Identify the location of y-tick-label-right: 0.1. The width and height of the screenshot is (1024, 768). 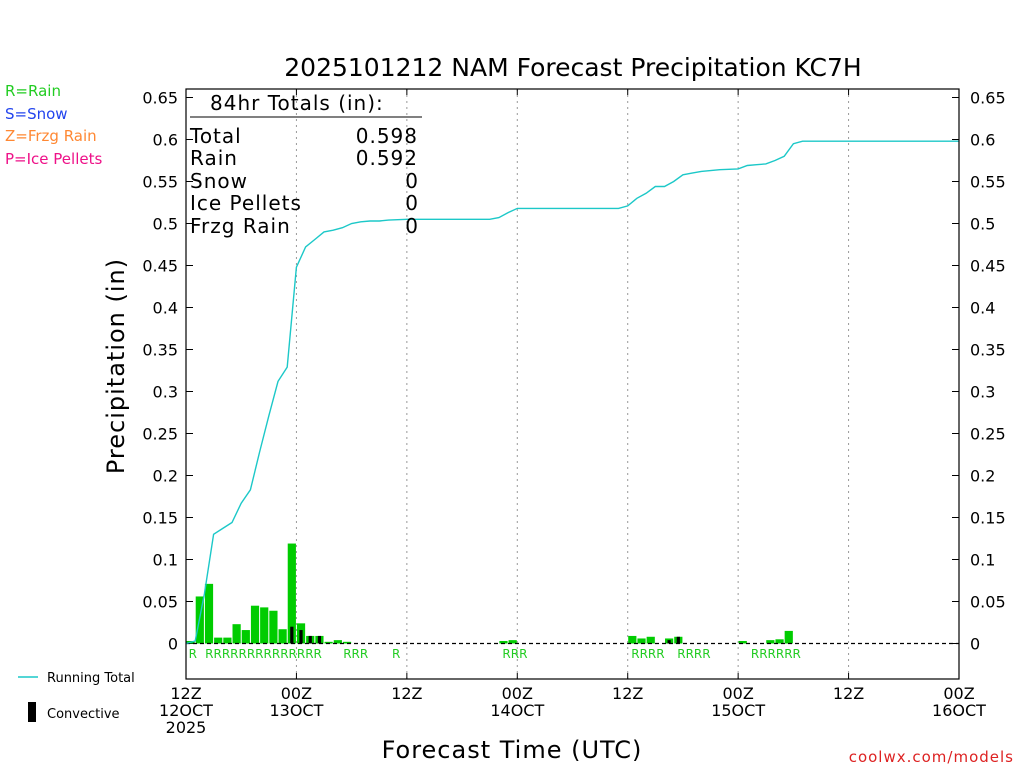
(982, 560).